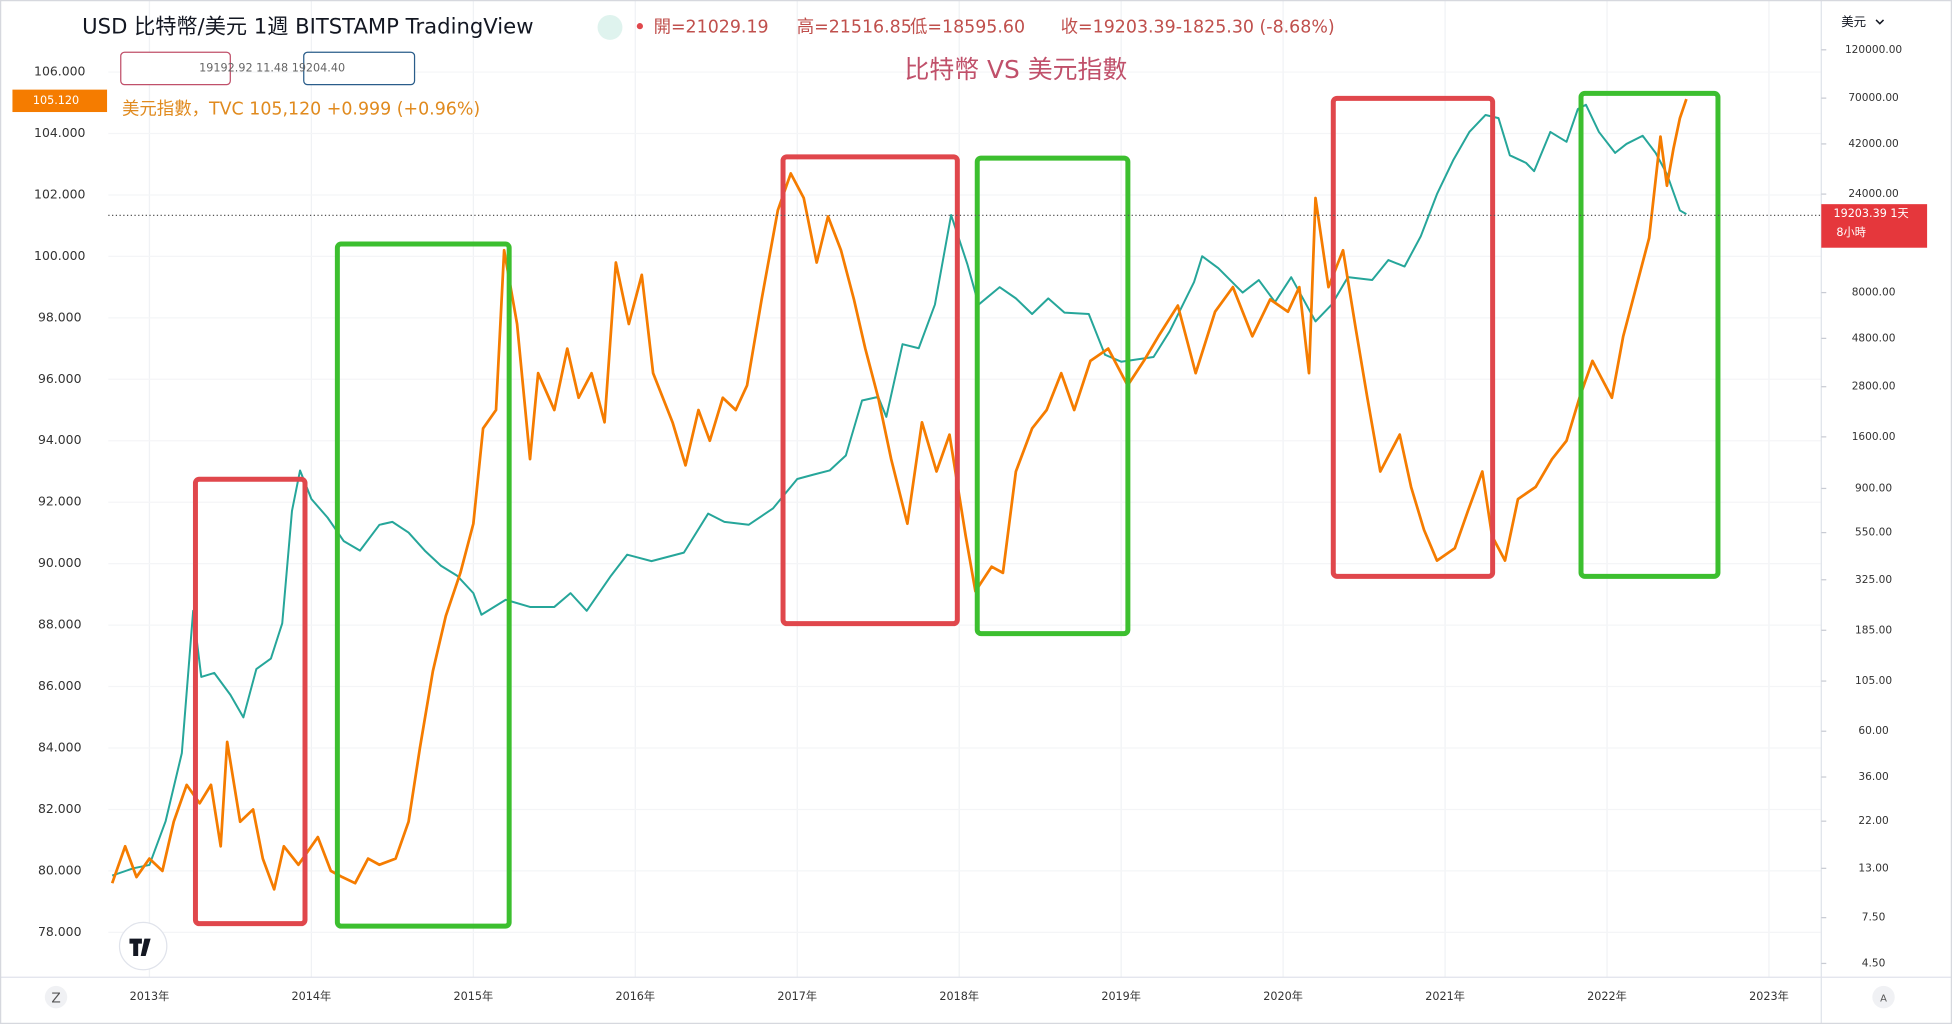 The image size is (1952, 1024). I want to click on y-tick-label: 100.000, so click(60, 255).